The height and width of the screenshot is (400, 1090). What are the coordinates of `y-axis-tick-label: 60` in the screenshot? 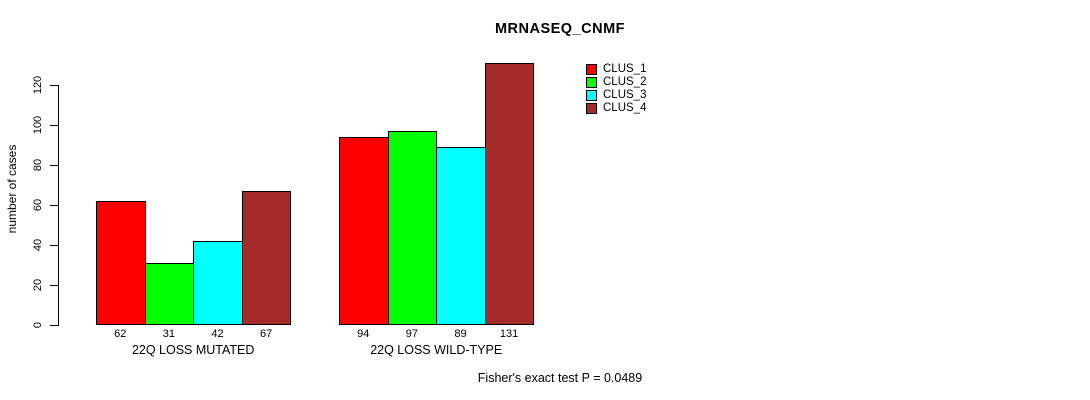 It's located at (38, 205).